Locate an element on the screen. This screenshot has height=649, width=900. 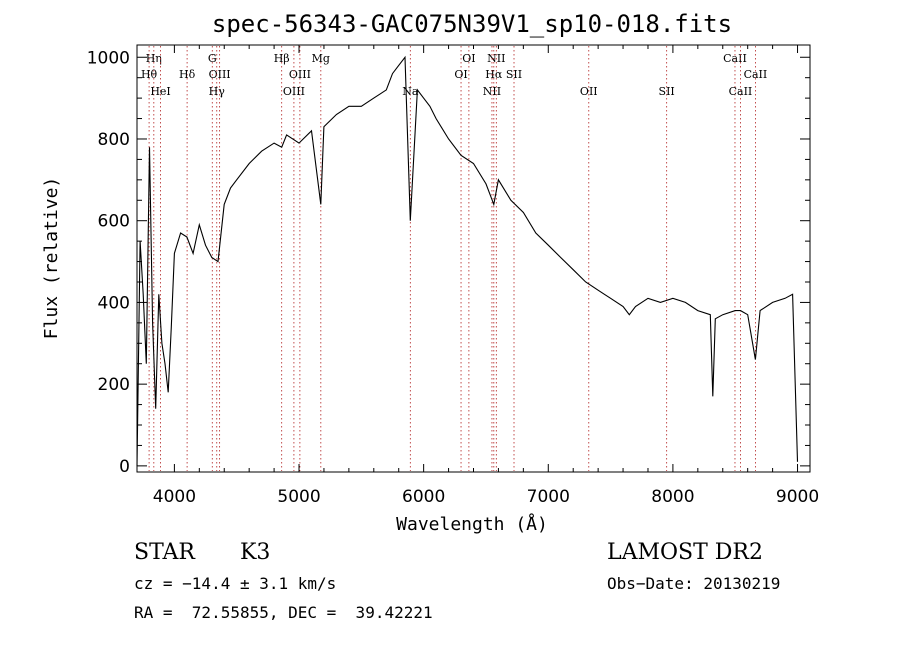
line-label-19: SII is located at coordinates (667, 91).